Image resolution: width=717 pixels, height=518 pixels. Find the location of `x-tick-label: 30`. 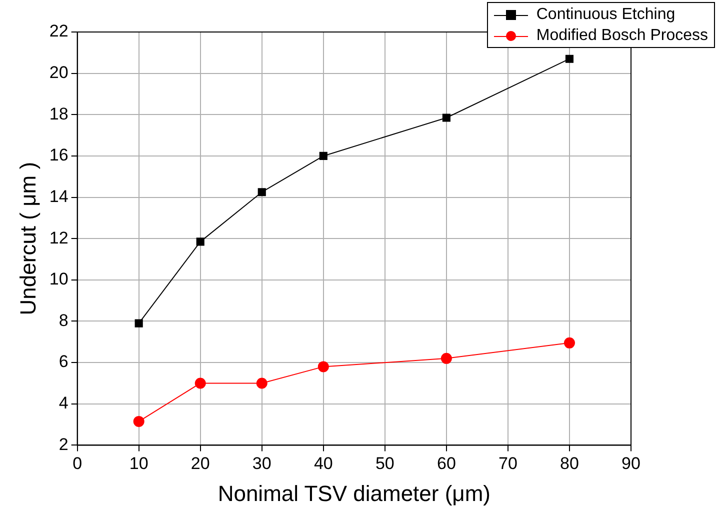

x-tick-label: 30 is located at coordinates (262, 464).